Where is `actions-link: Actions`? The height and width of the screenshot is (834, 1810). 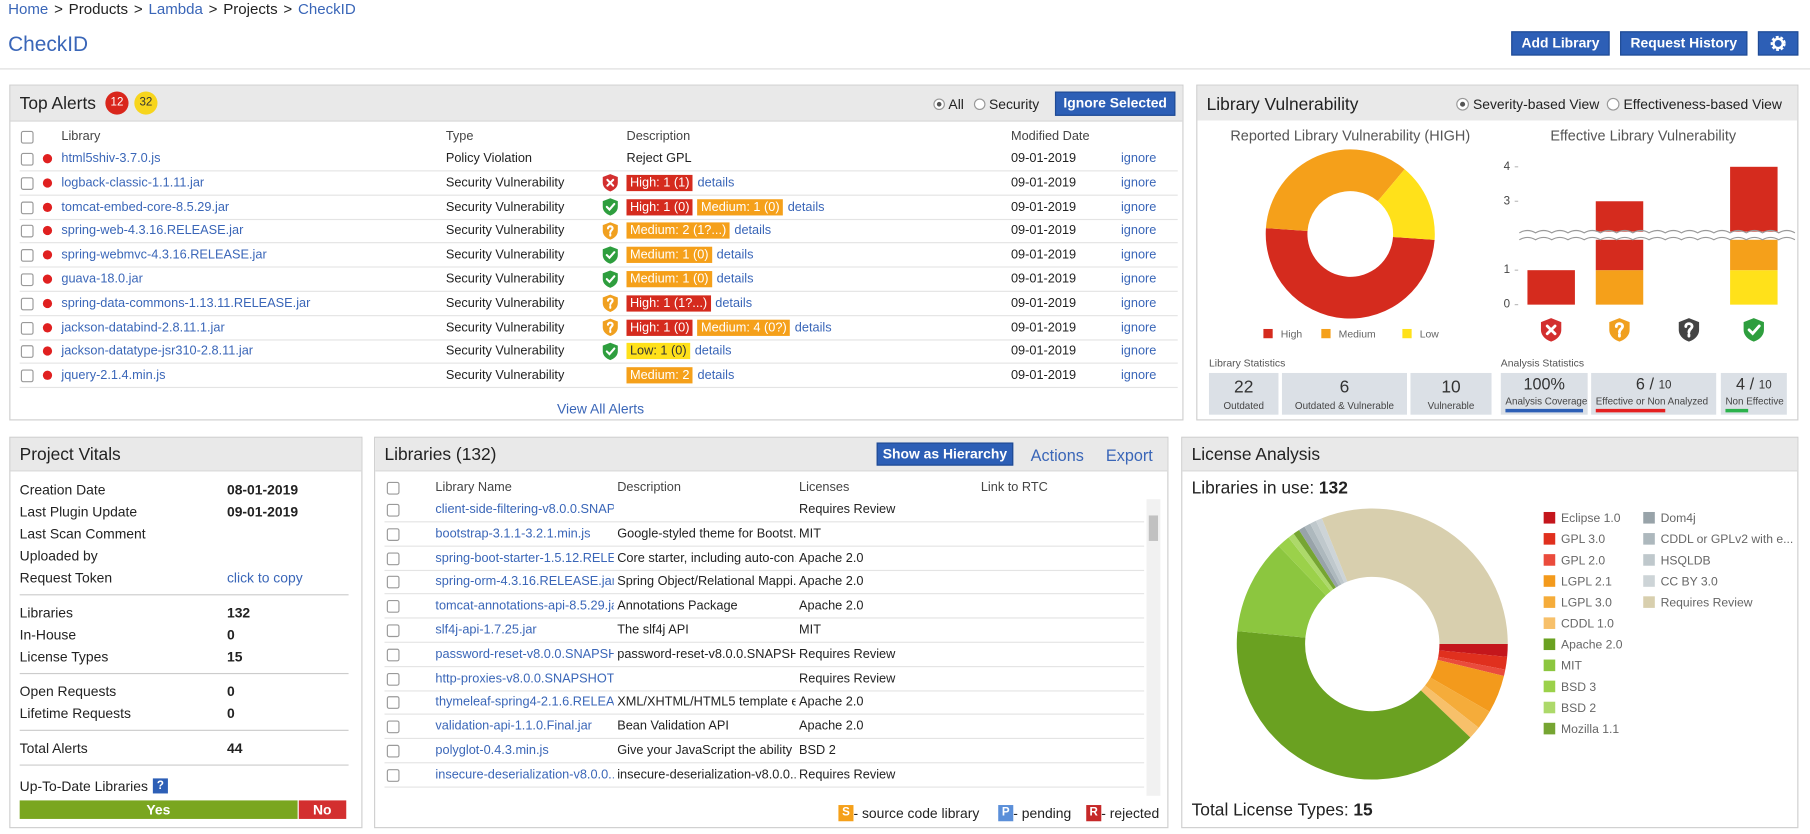
actions-link: Actions is located at coordinates (1057, 455).